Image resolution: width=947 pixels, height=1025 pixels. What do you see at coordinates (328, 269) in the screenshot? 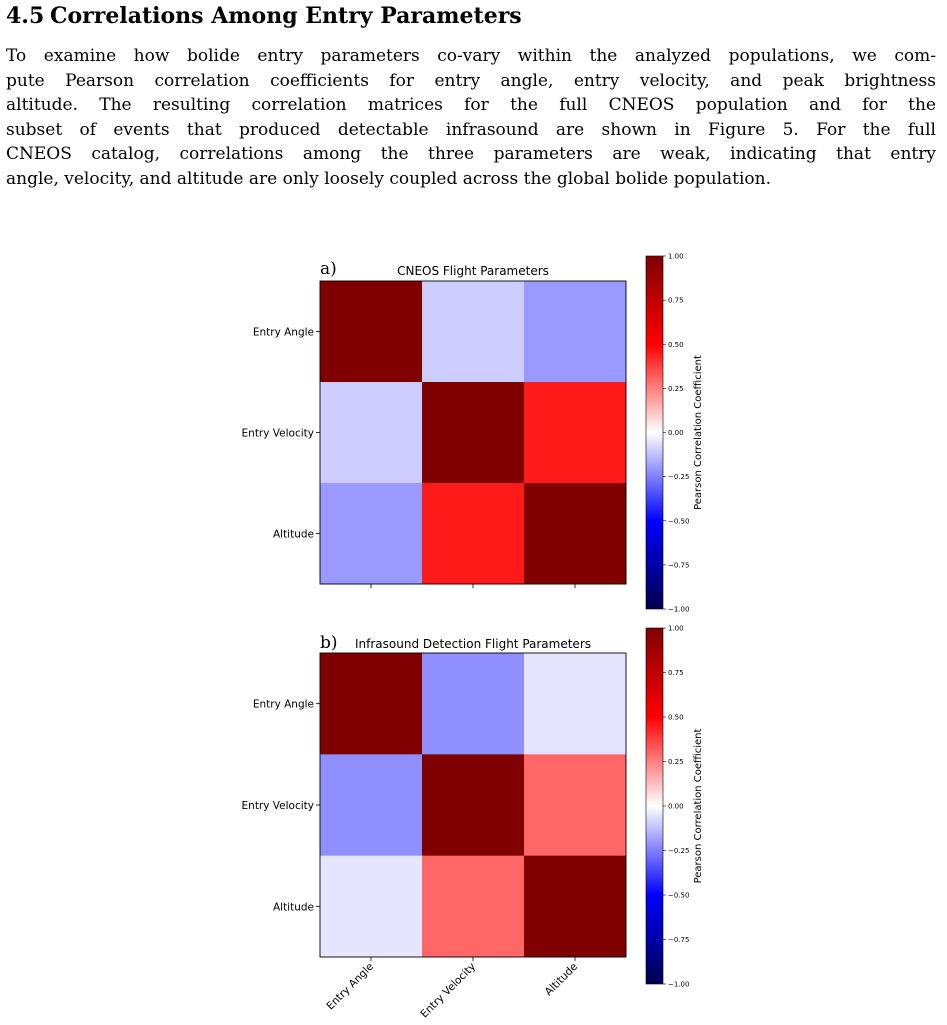
I see `panel-letter: a)` at bounding box center [328, 269].